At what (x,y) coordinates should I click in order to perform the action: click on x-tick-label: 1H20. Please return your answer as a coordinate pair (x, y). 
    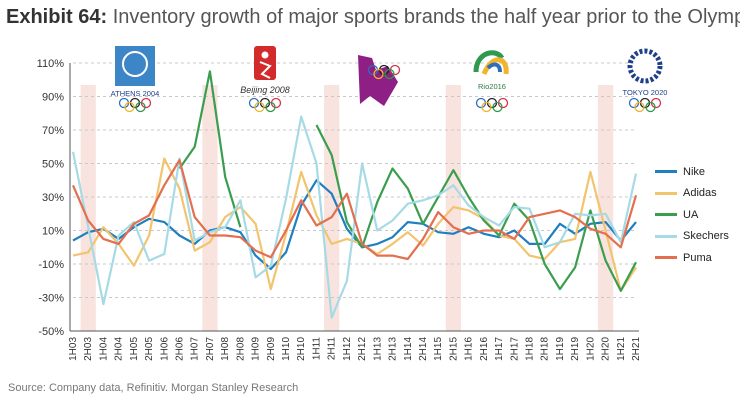
    Looking at the image, I should click on (590, 349).